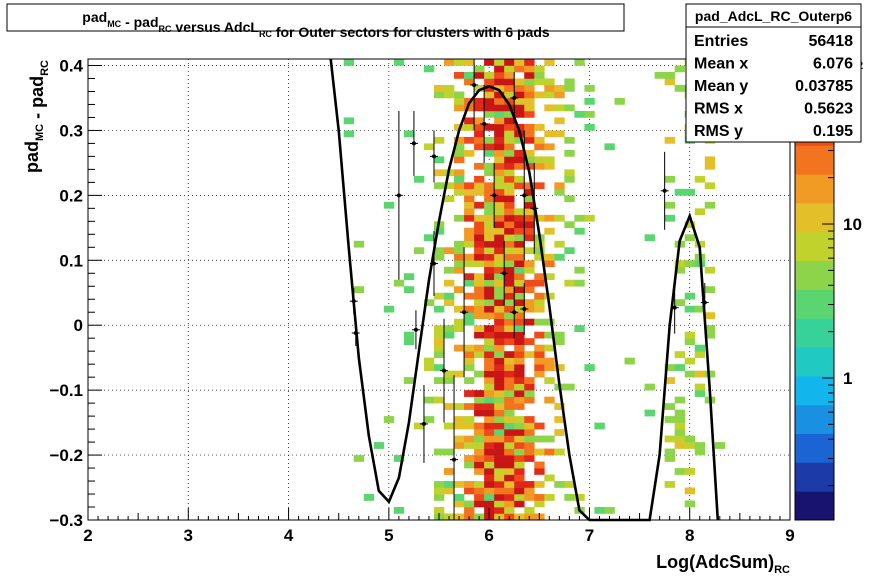 The height and width of the screenshot is (578, 878). I want to click on title-box, so click(315, 17).